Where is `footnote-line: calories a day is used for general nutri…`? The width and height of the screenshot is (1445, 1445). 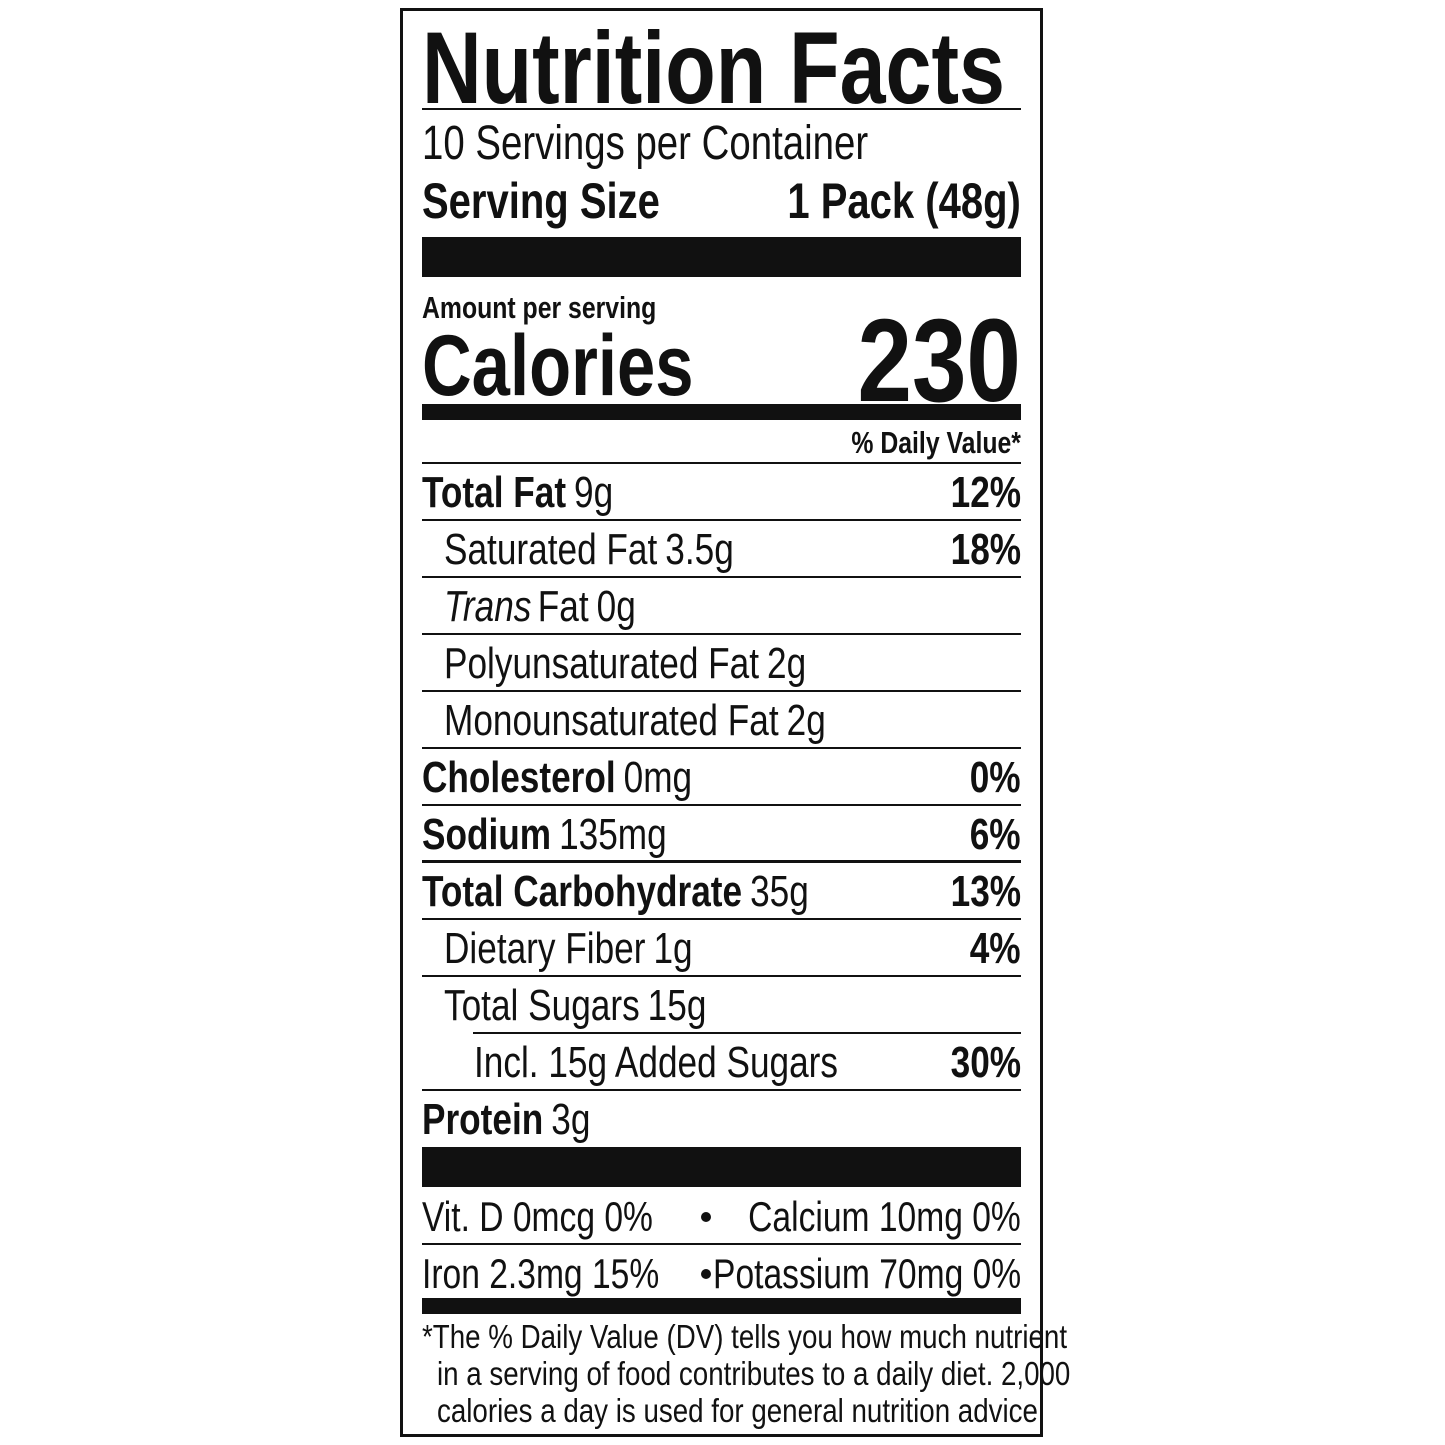
footnote-line: calories a day is used for general nutri… is located at coordinates (737, 1410).